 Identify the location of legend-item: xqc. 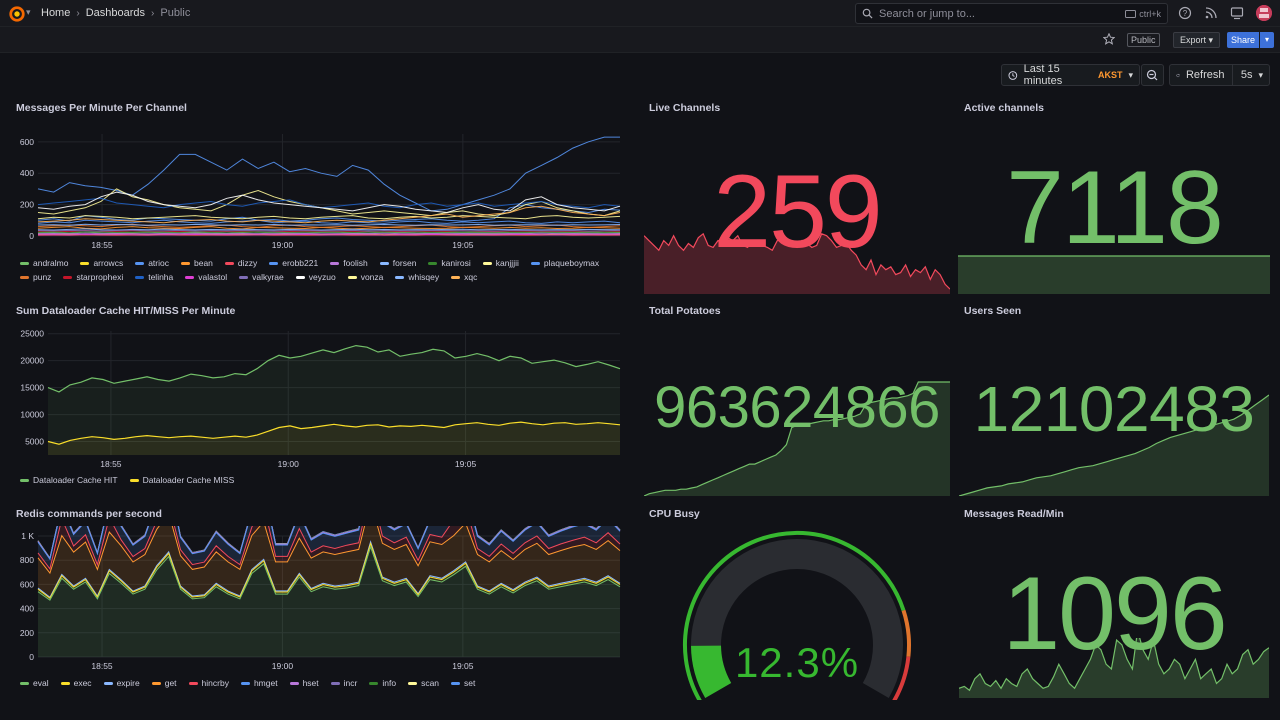
(464, 277).